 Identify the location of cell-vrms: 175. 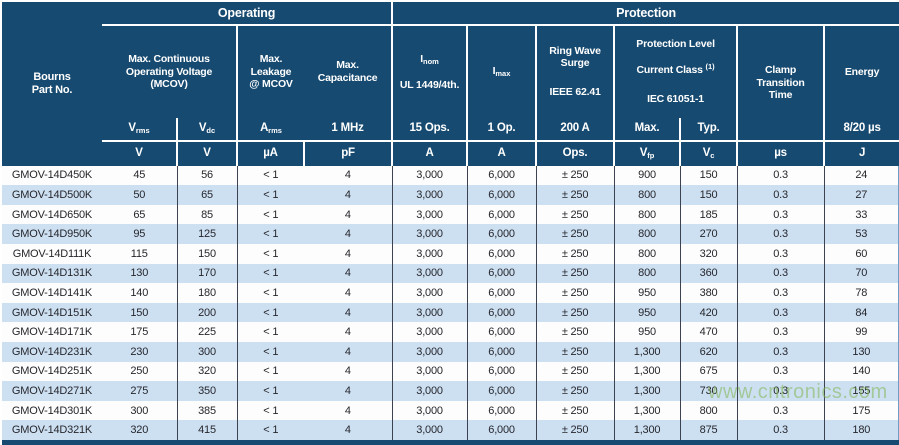
(139, 332).